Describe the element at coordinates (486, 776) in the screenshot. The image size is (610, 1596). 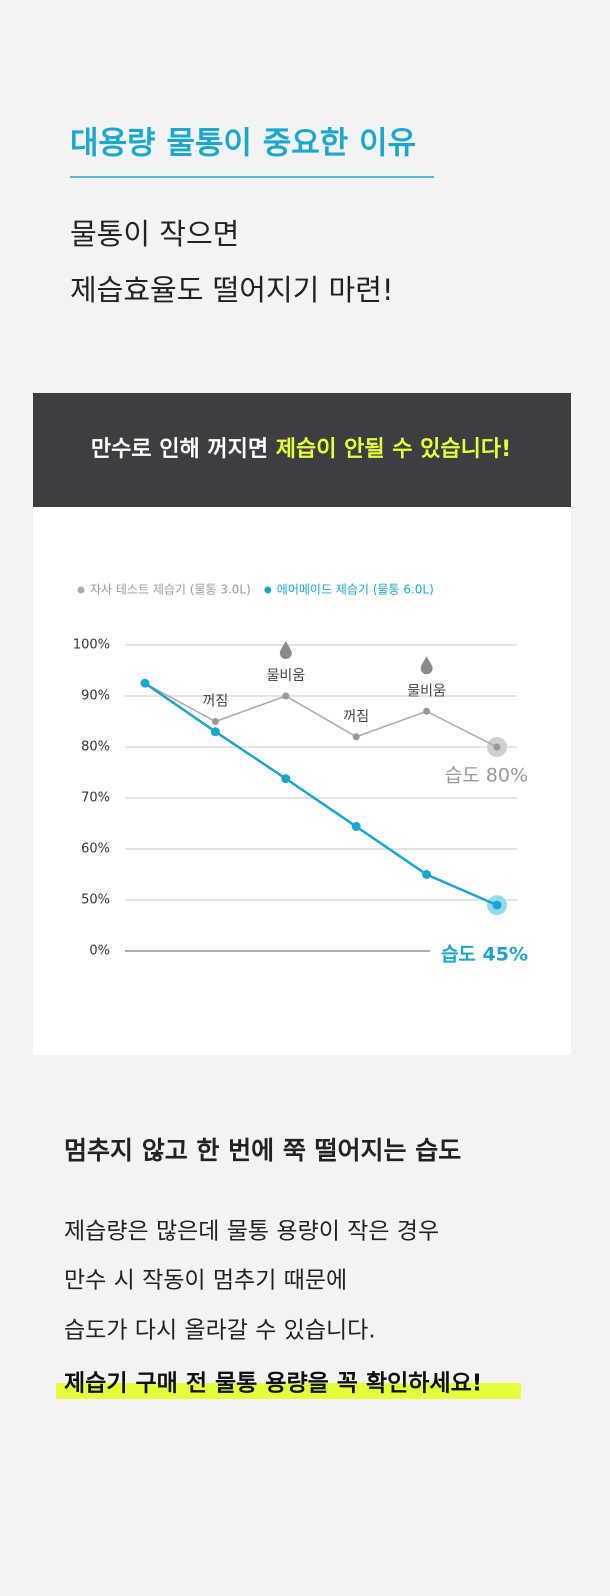
I see `end-label: 습도 80%` at that location.